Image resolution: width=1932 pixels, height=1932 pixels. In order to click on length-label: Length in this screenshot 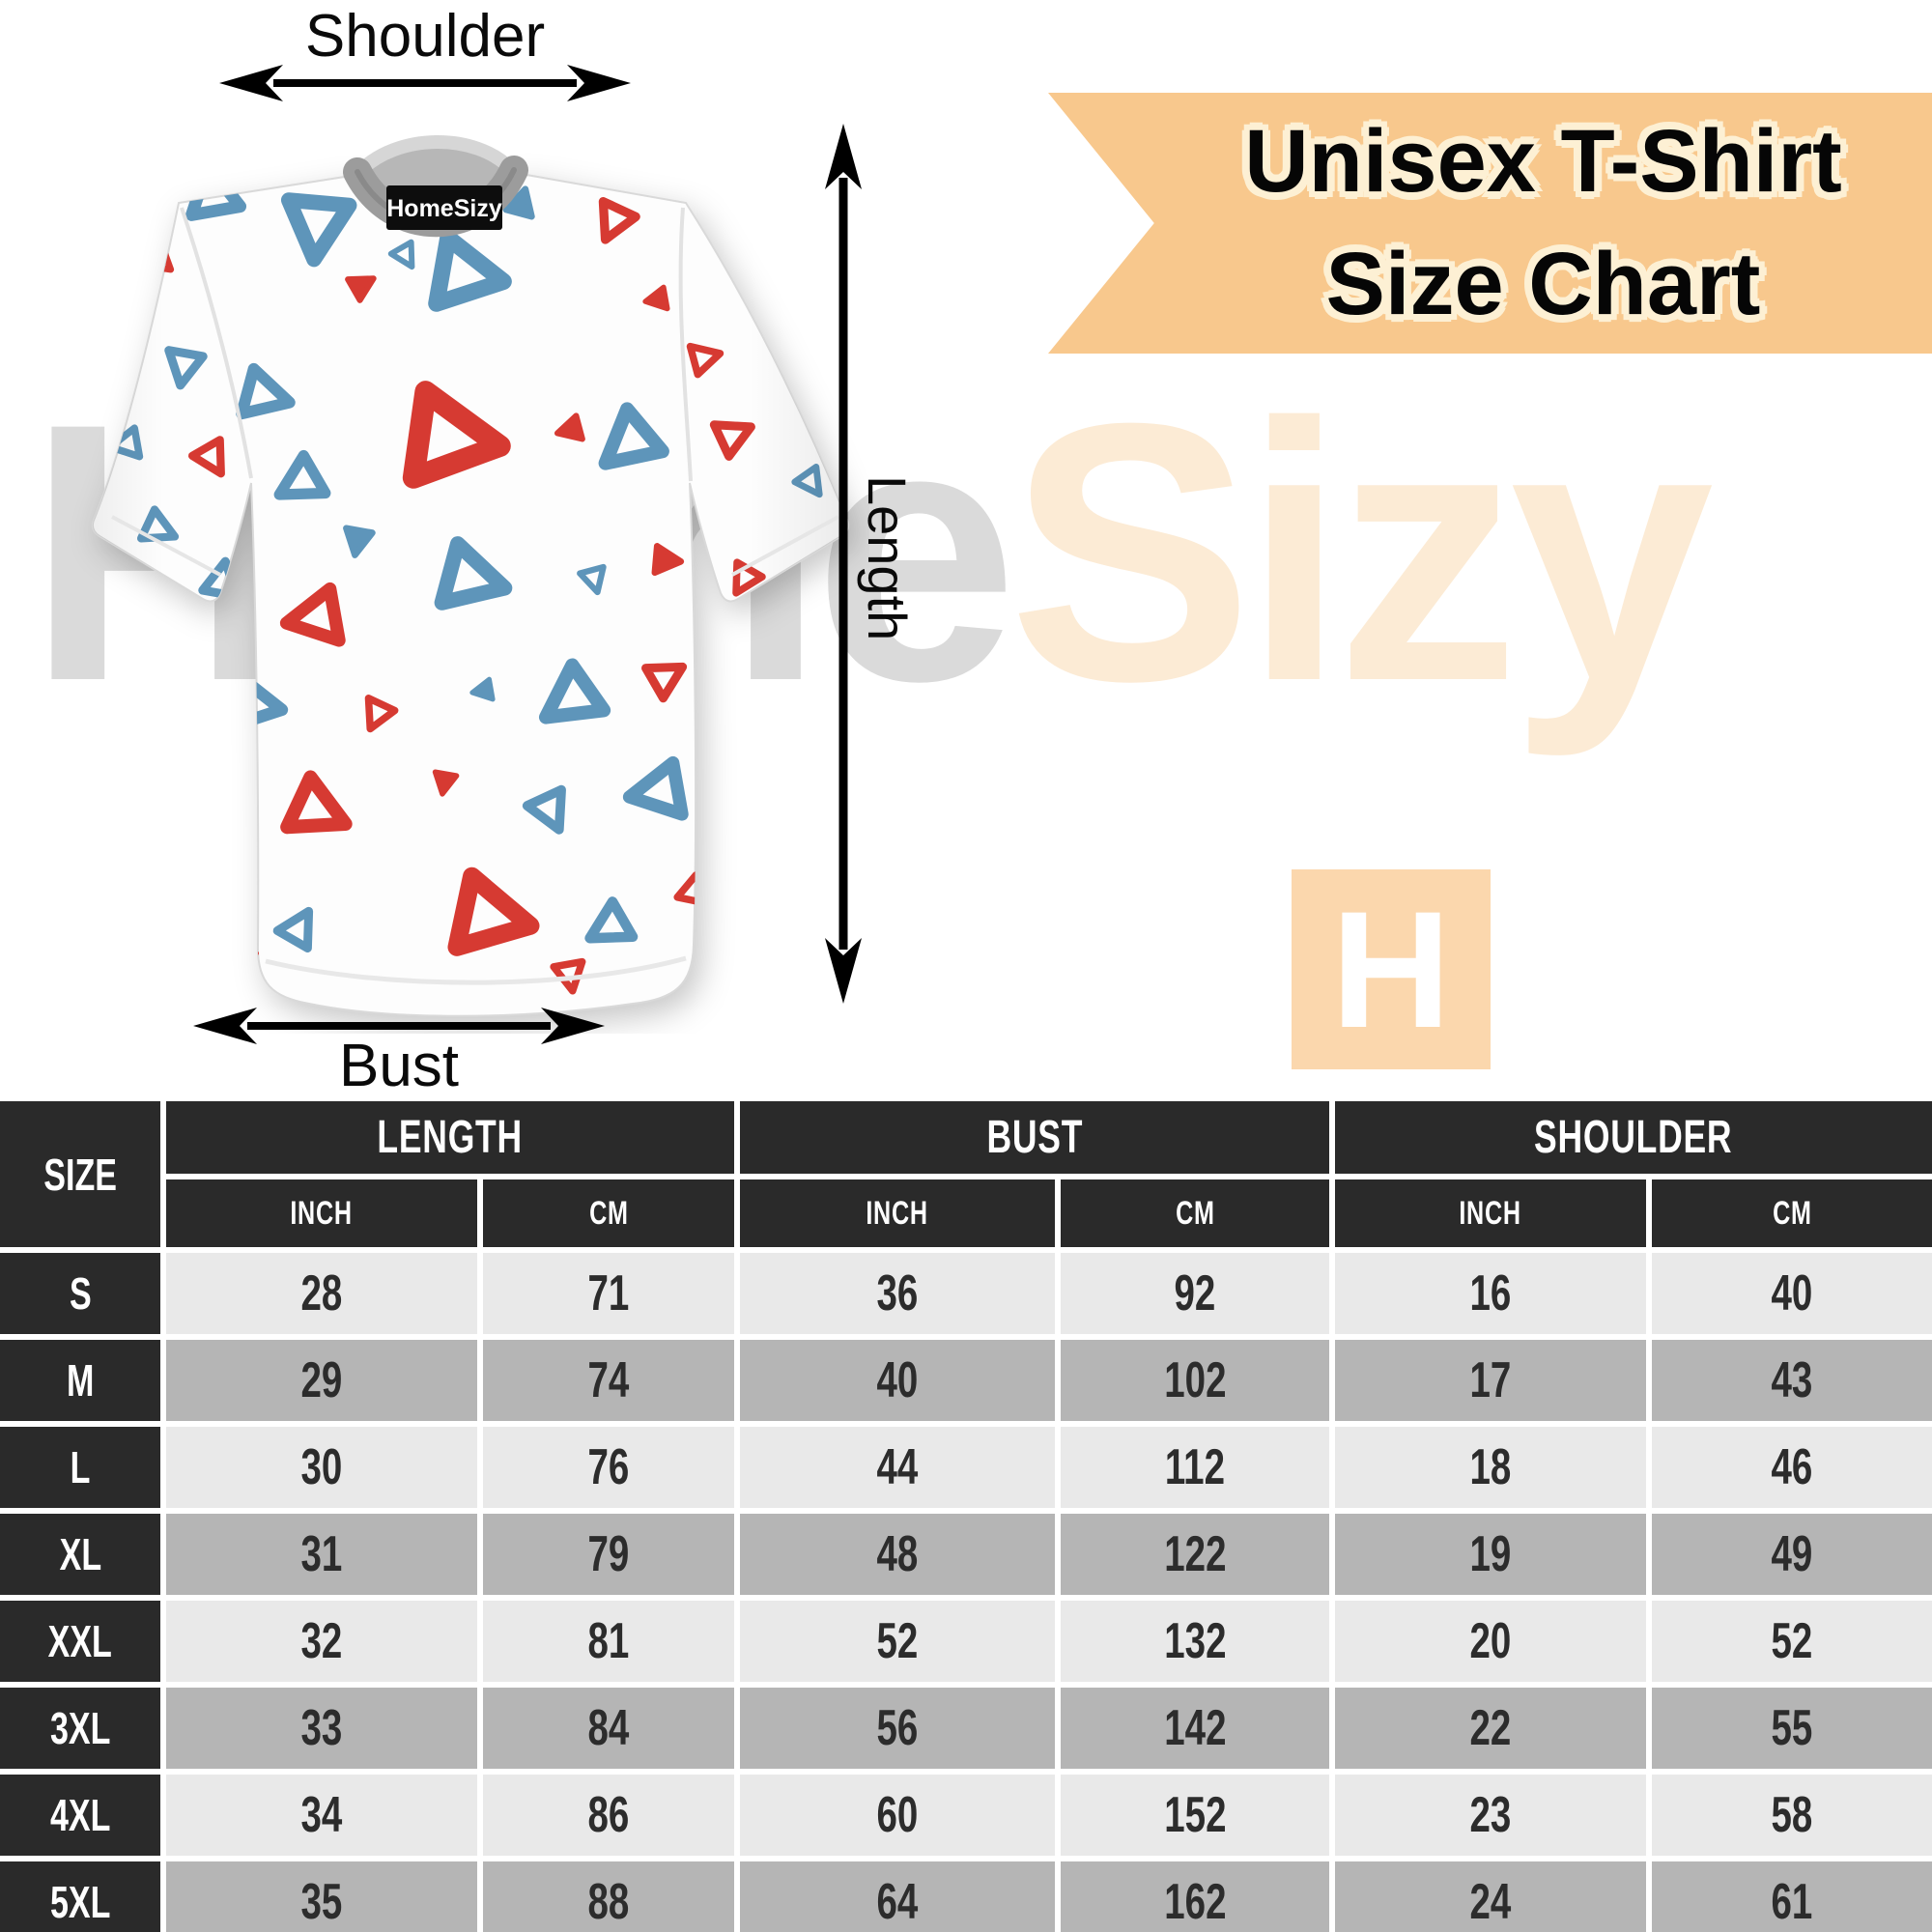, I will do `click(887, 558)`.